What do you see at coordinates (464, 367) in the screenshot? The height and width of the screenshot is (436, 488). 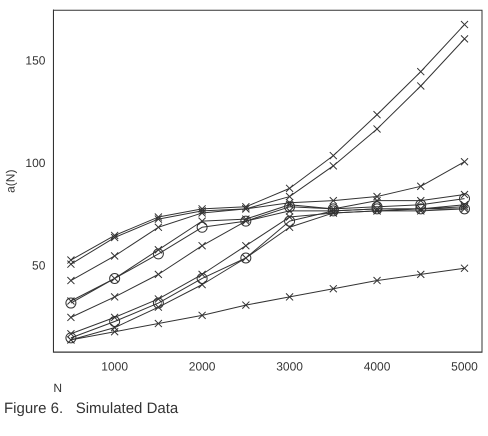 I see `x-tick-label: 5000` at bounding box center [464, 367].